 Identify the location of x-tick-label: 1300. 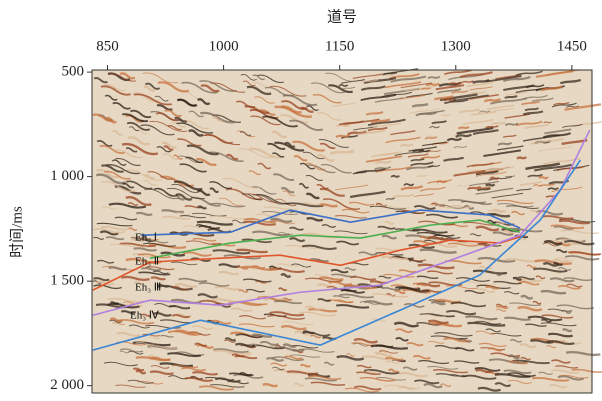
(456, 46).